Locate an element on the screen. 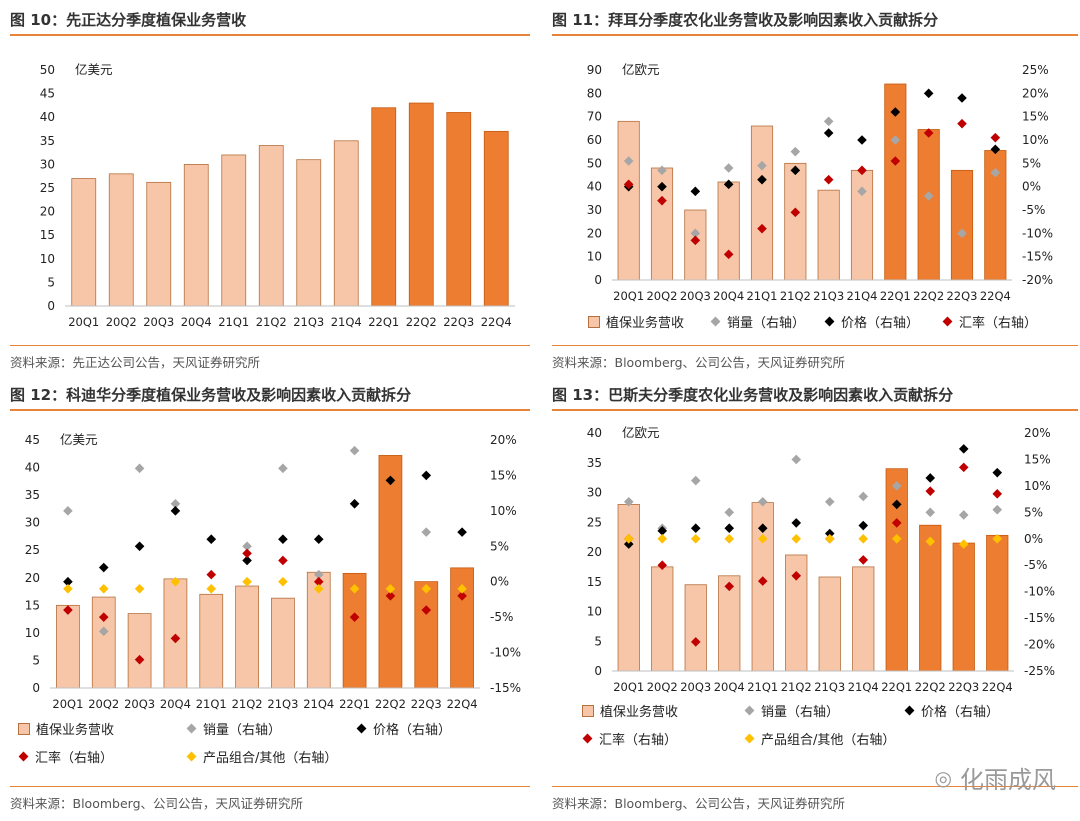 This screenshot has width=1080, height=821. y-tick-label: 70 is located at coordinates (594, 117).